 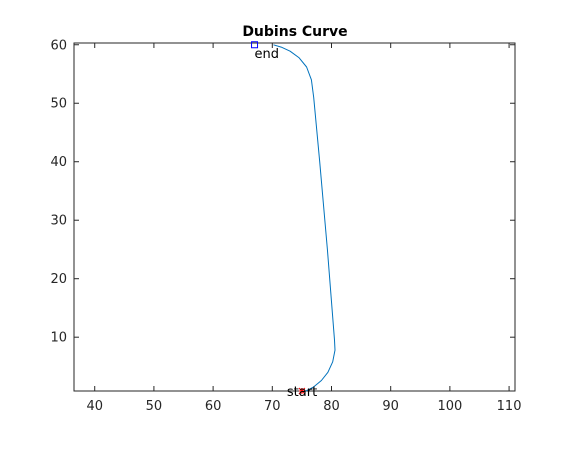 What do you see at coordinates (58, 221) in the screenshot?
I see `y-tick-label: 30` at bounding box center [58, 221].